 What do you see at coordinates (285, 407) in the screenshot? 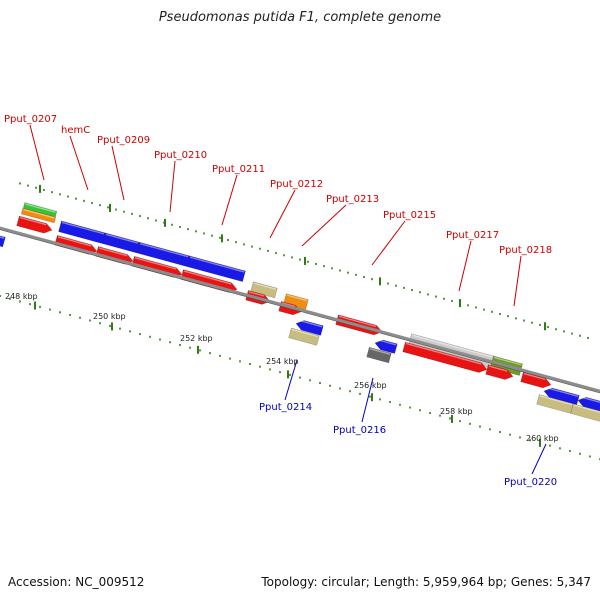
I see `gene-label: Pput_0214` at bounding box center [285, 407].